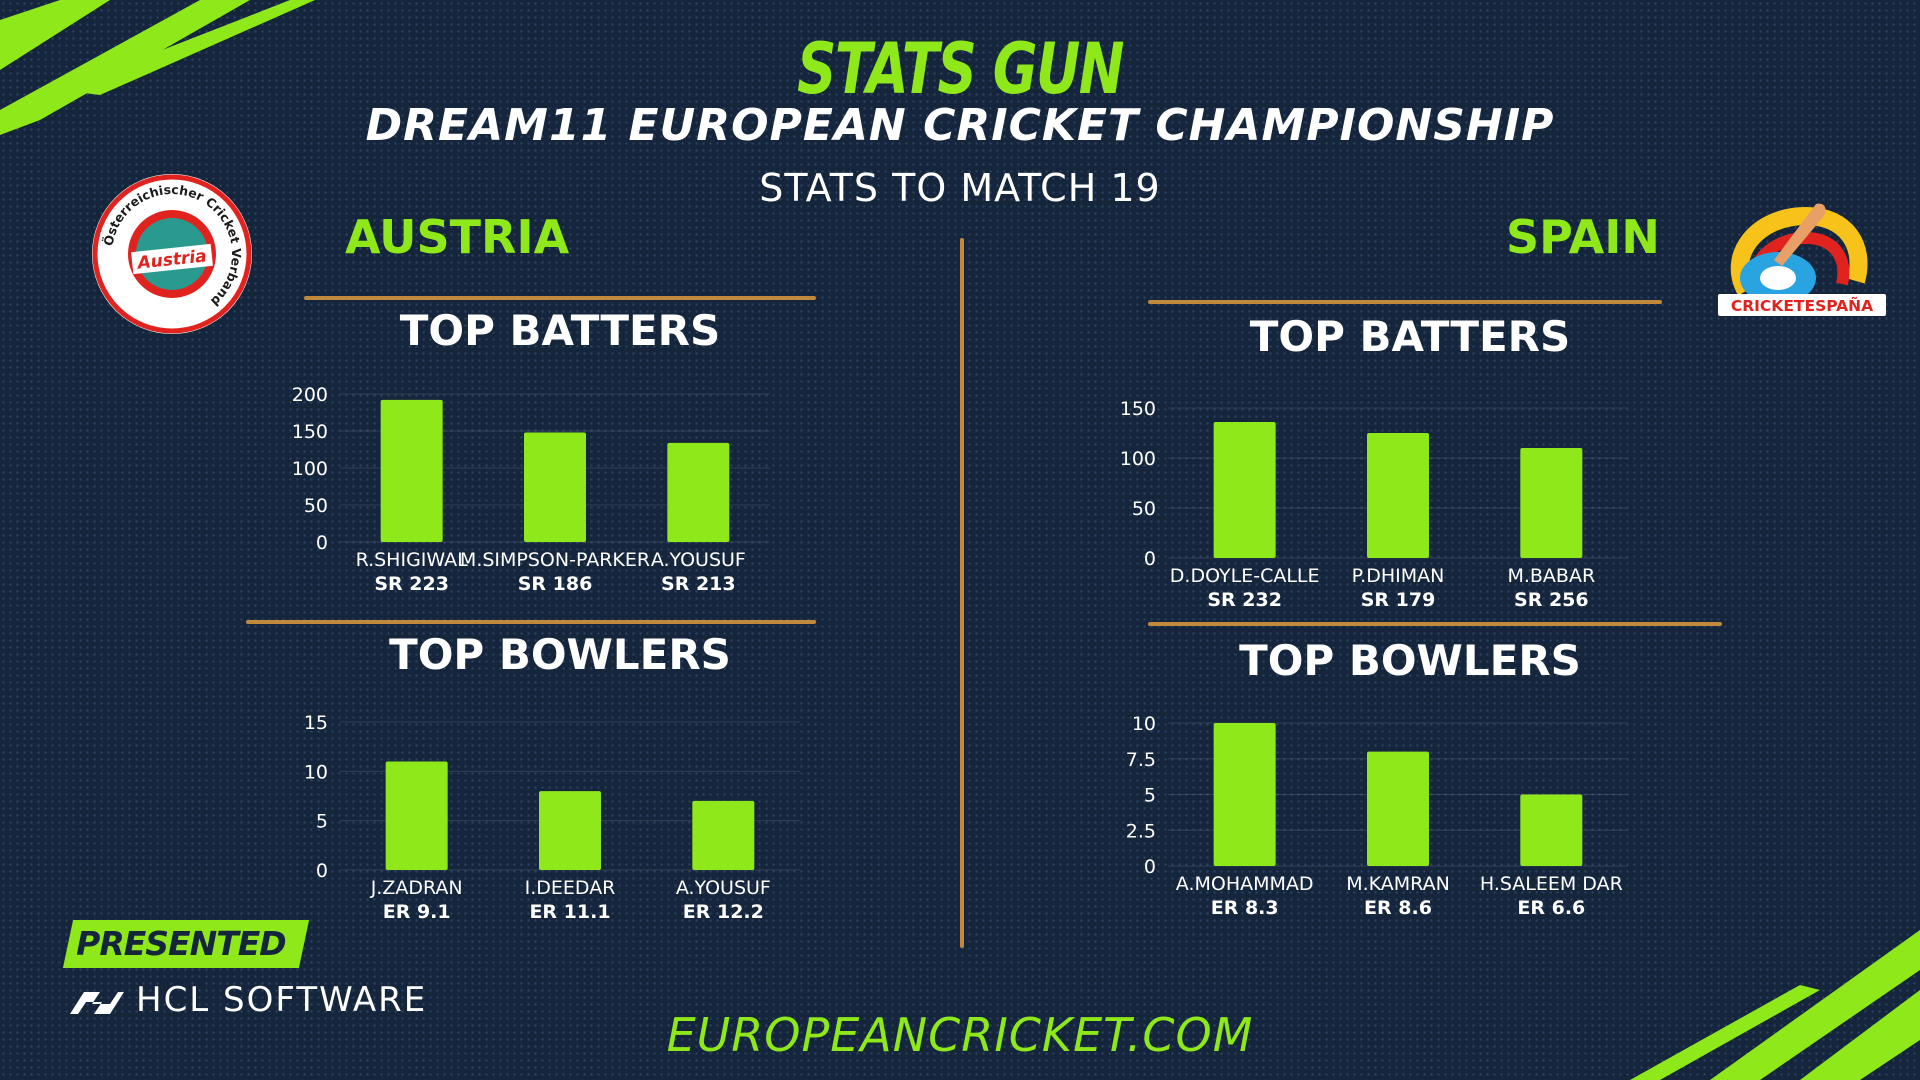 The image size is (1920, 1080). I want to click on spain-top-batters-title: TOP BATTERS, so click(1410, 336).